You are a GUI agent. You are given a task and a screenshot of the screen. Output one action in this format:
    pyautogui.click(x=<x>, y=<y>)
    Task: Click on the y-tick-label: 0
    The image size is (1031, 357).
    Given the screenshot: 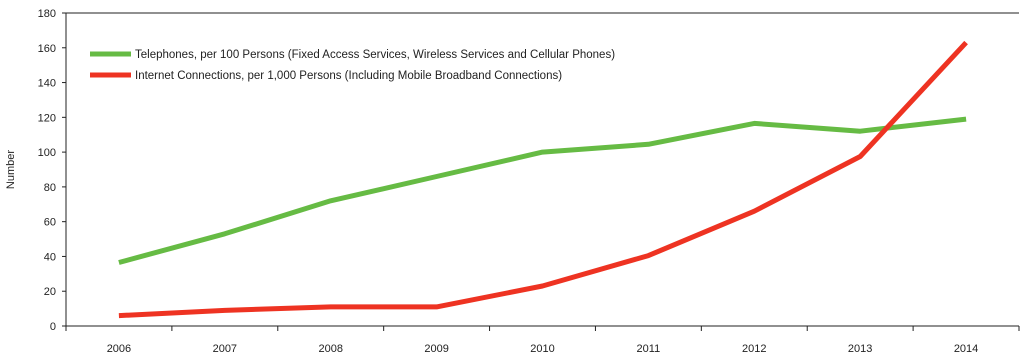 What is the action you would take?
    pyautogui.click(x=53, y=327)
    